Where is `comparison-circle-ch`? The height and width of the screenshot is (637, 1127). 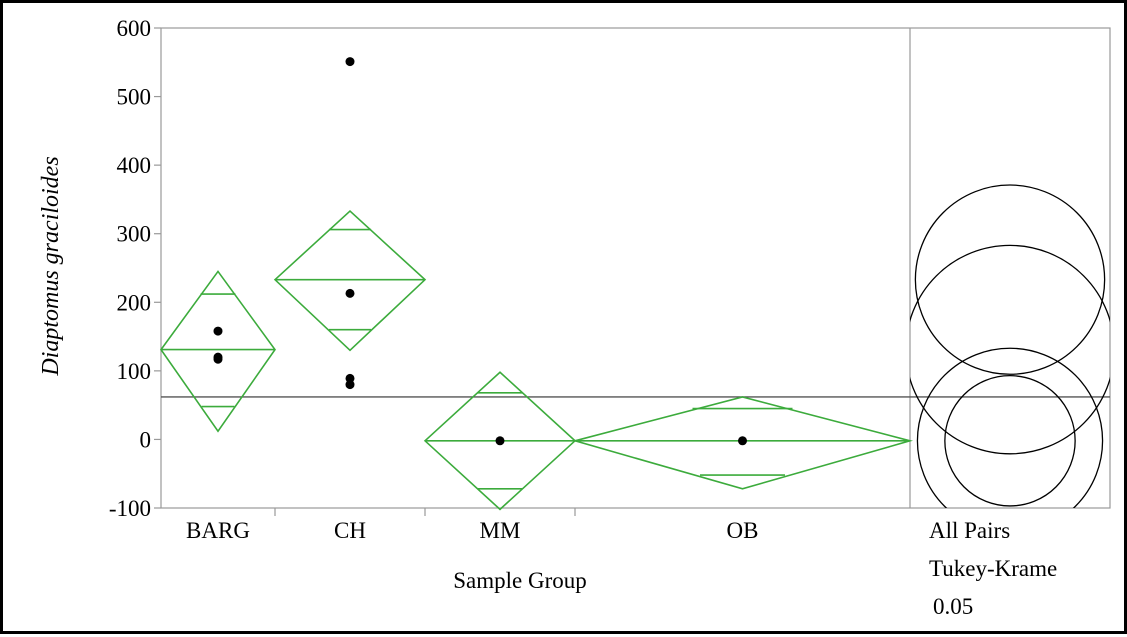 comparison-circle-ch is located at coordinates (1010, 279).